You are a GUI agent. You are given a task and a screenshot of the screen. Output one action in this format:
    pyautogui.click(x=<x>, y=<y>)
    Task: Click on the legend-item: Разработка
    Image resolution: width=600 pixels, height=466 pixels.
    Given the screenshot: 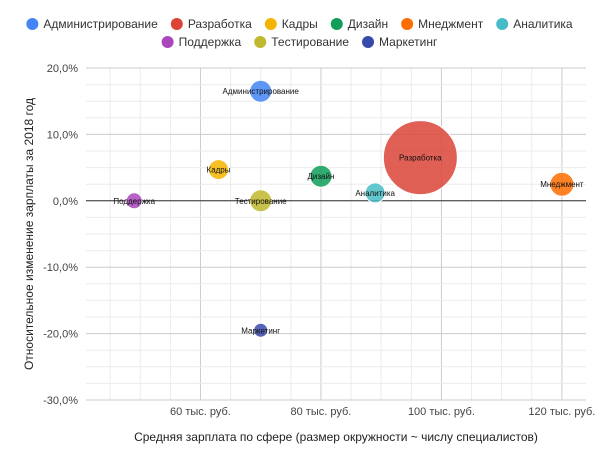 What is the action you would take?
    pyautogui.click(x=211, y=24)
    